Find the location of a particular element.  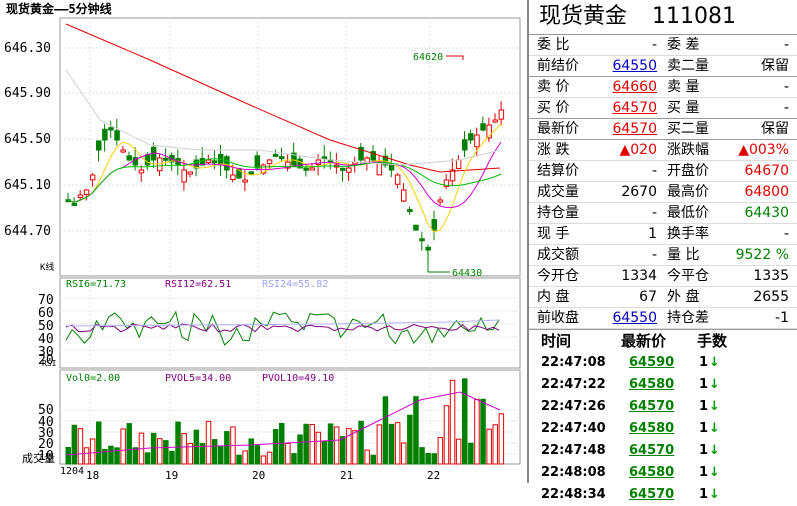

tick-time: 22:47:08 is located at coordinates (573, 362).